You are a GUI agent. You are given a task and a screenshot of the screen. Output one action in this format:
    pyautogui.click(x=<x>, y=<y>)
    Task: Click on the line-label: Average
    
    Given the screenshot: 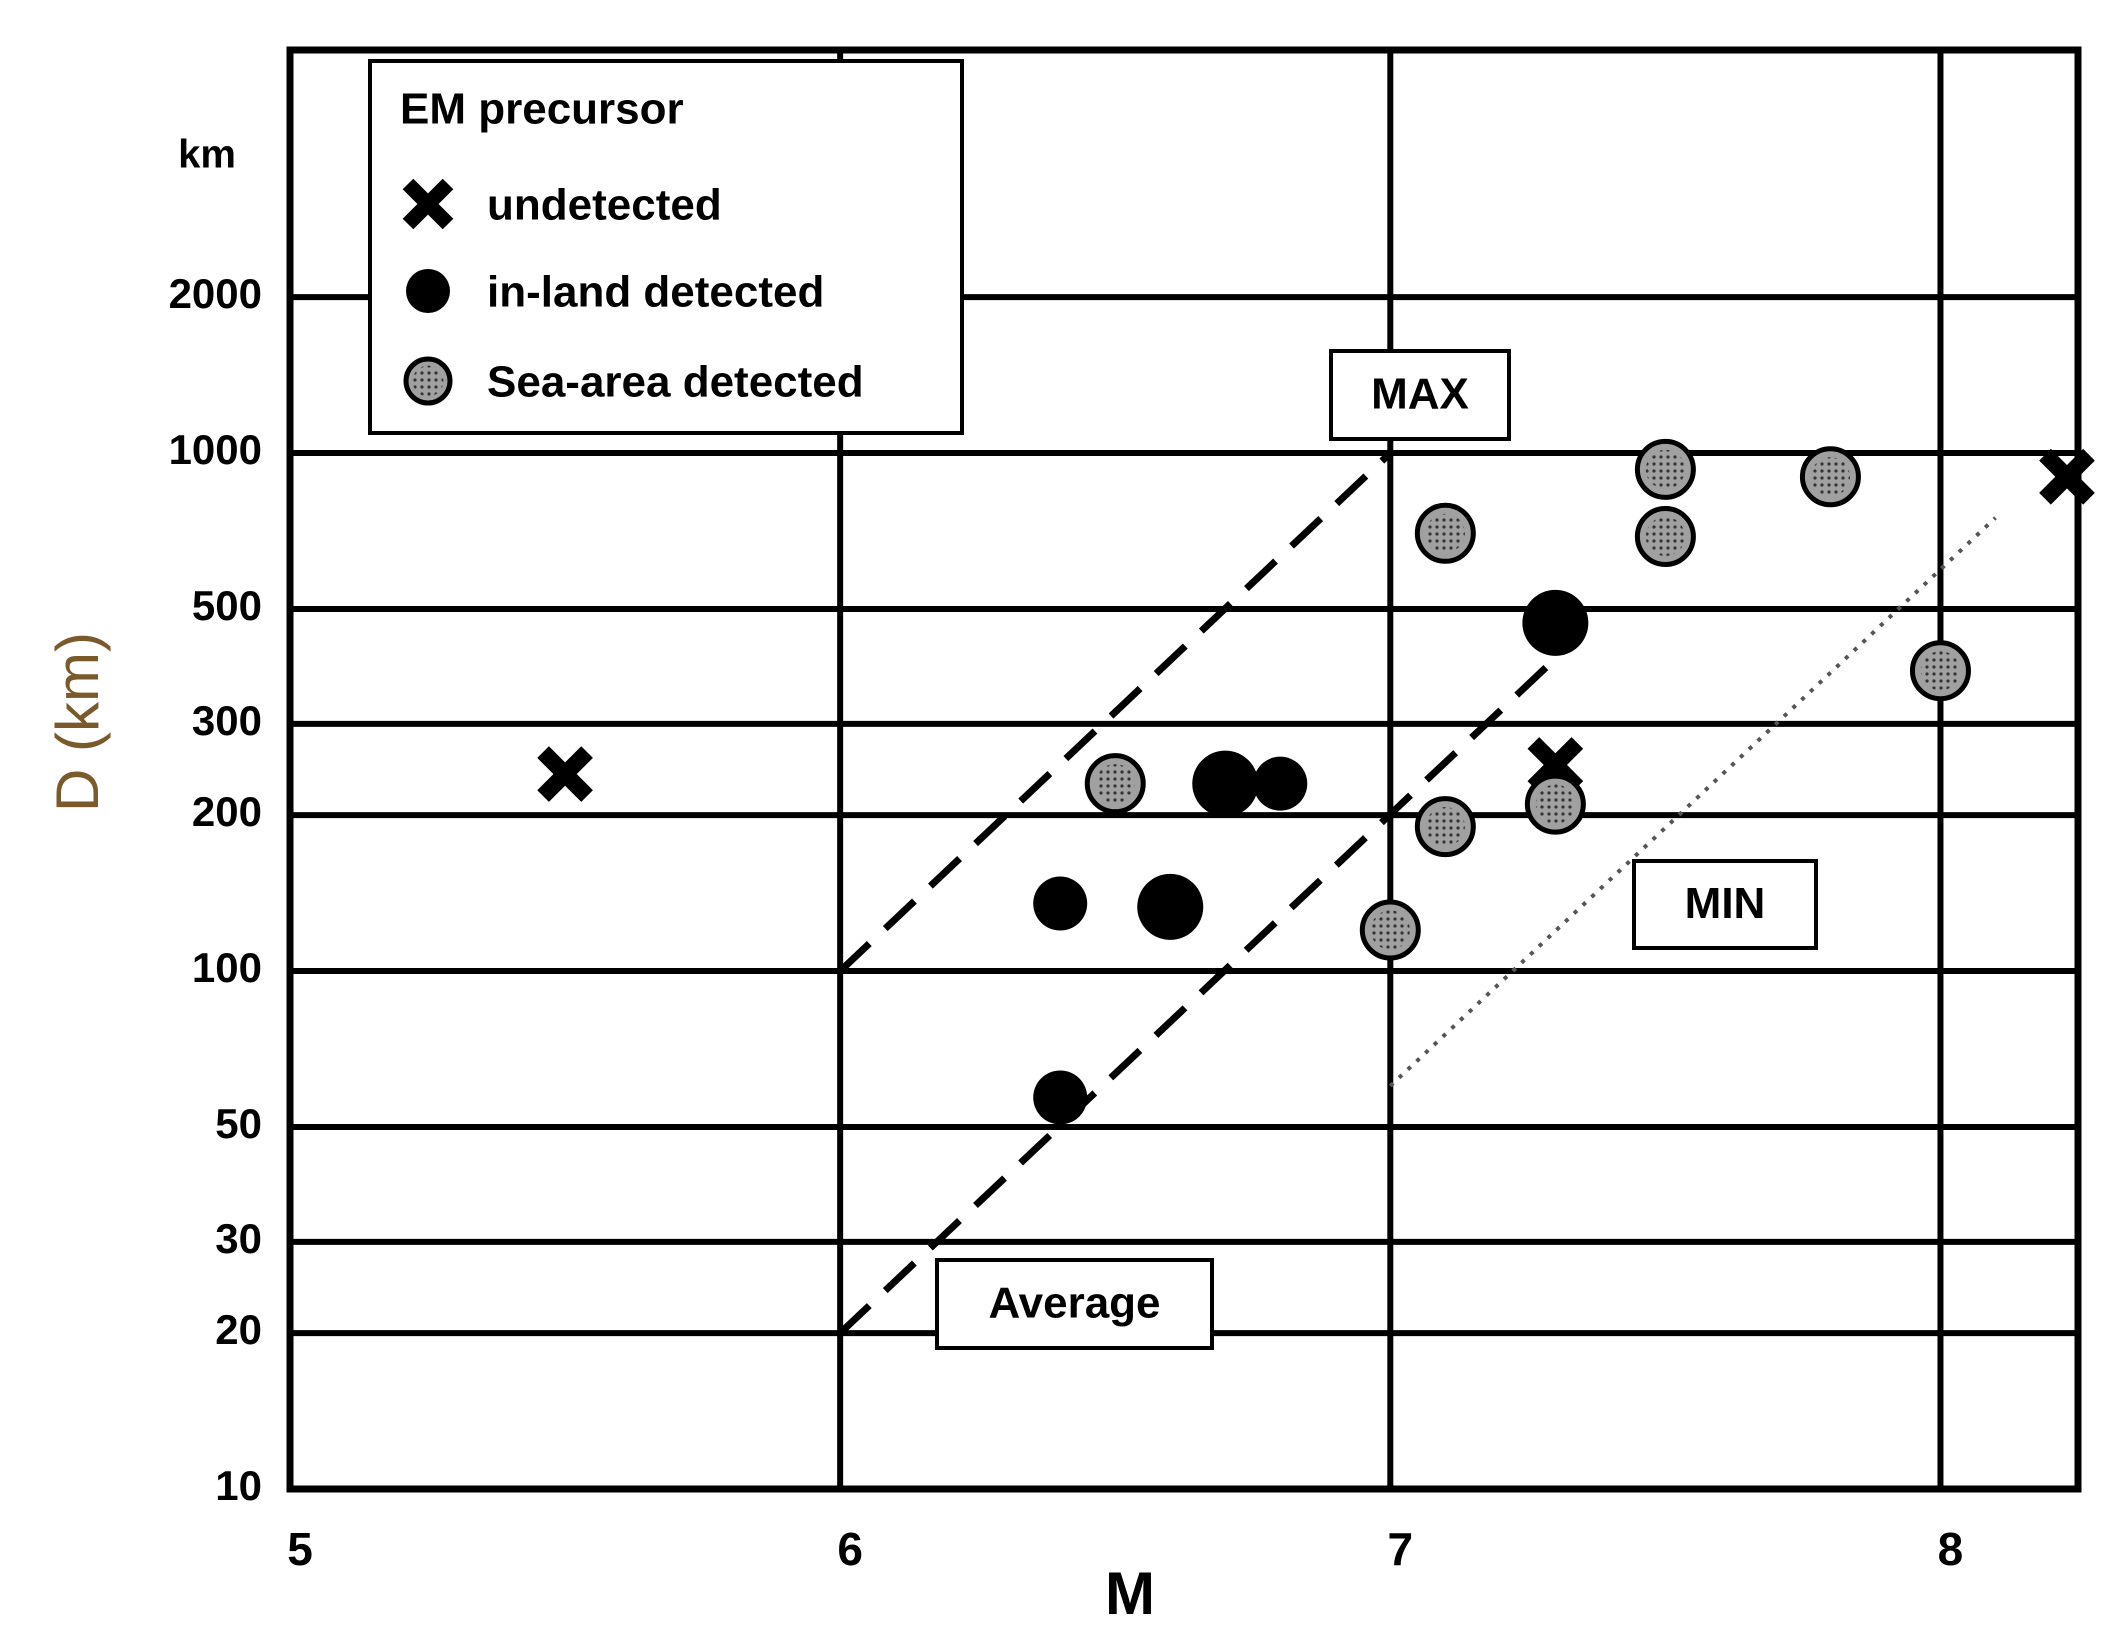 What is the action you would take?
    pyautogui.click(x=1074, y=1303)
    